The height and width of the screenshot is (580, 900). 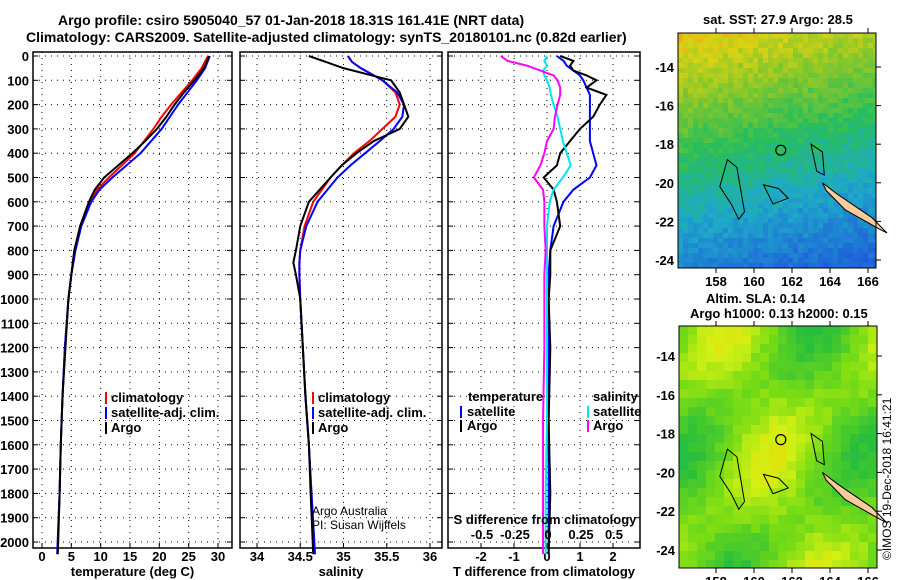 I want to click on annotation: PI: Susan Wijffels, so click(x=359, y=525).